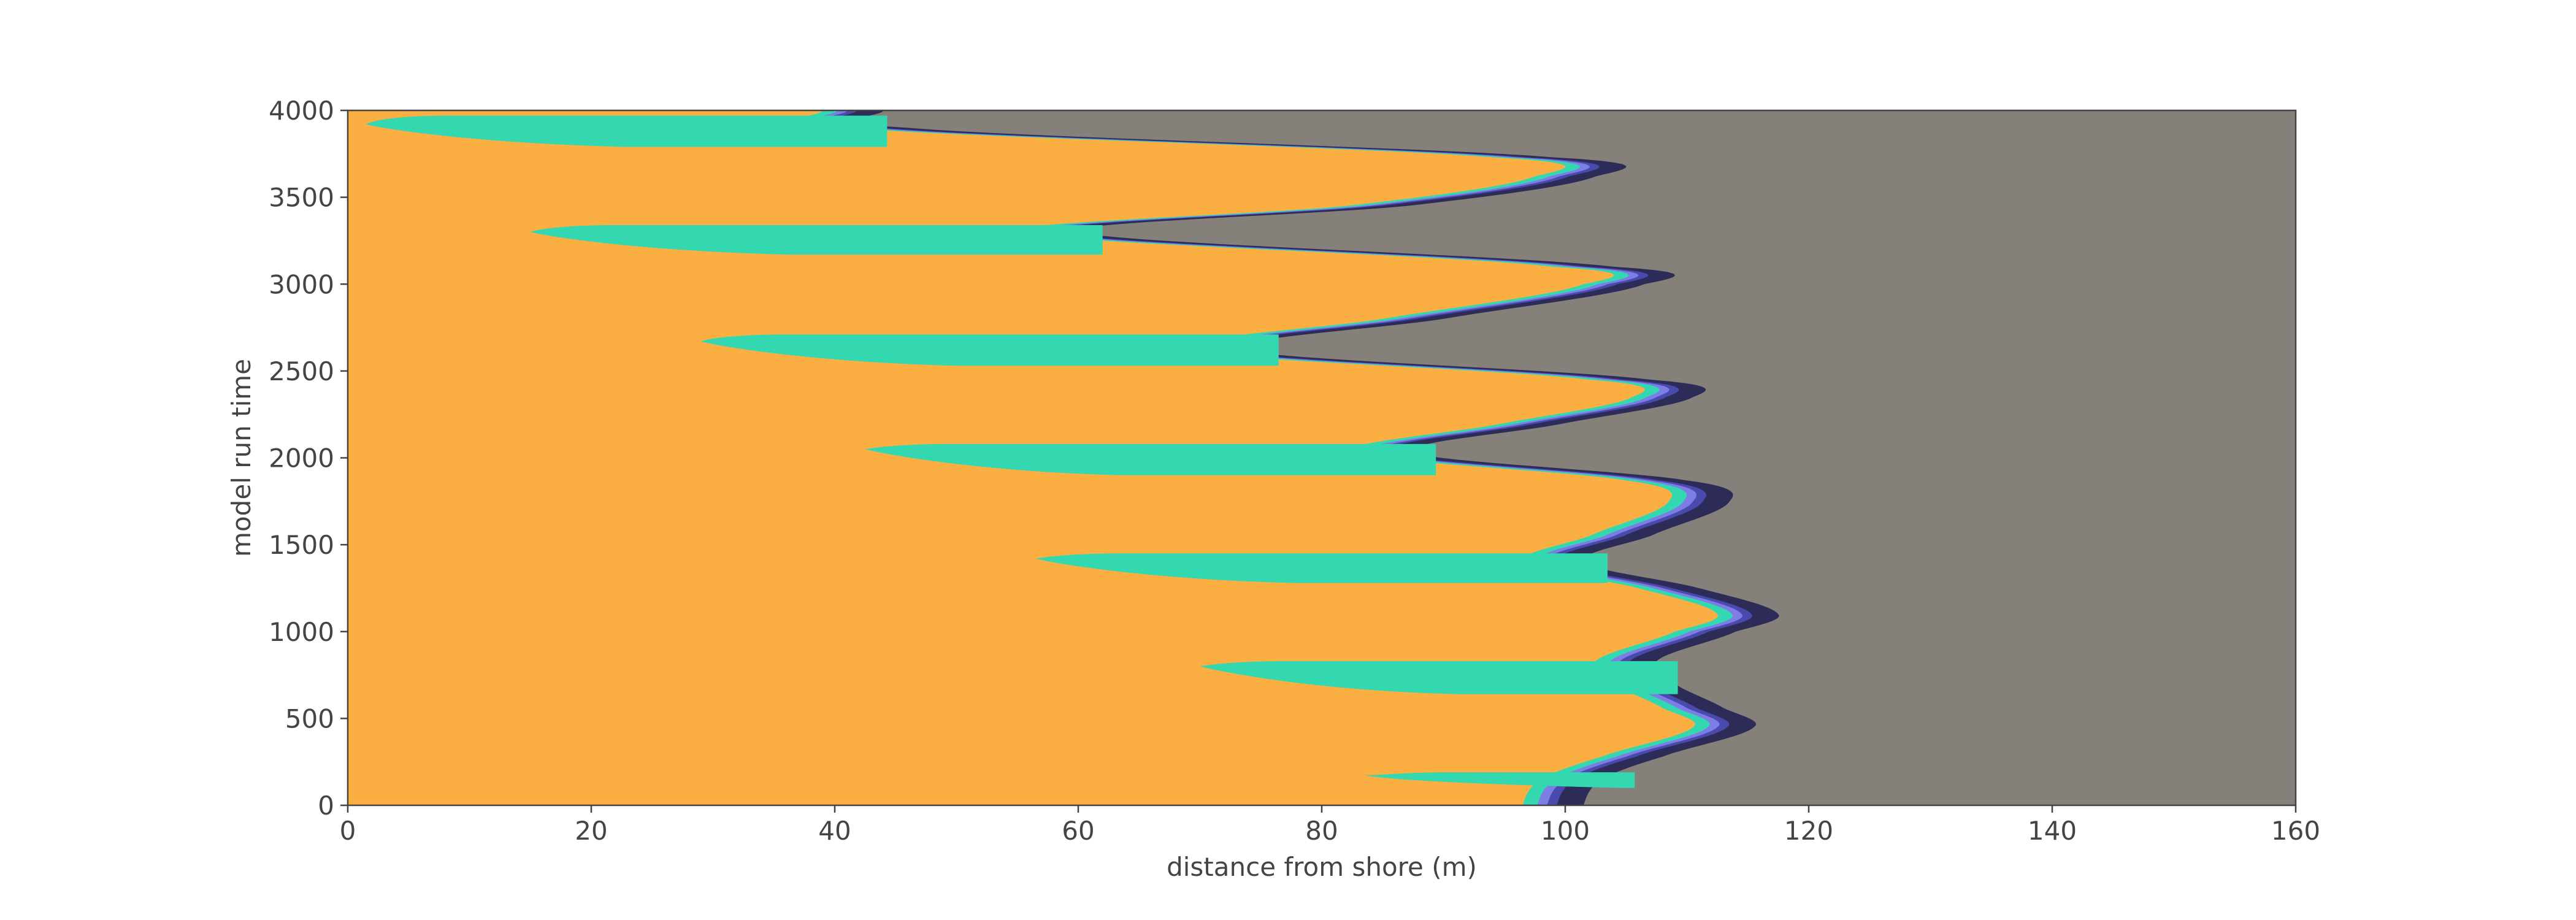 This screenshot has width=2576, height=920. What do you see at coordinates (2295, 831) in the screenshot?
I see `x-tick-label: 160` at bounding box center [2295, 831].